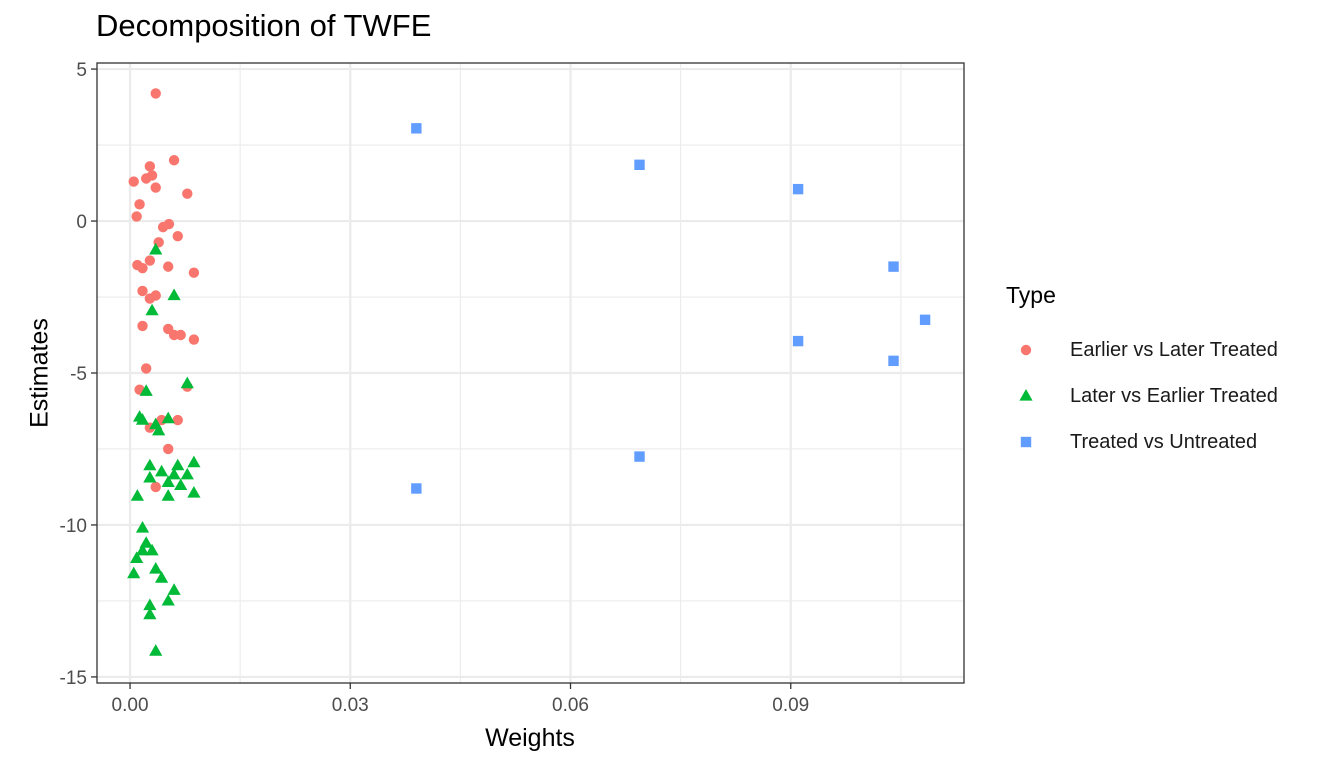 Image resolution: width=1344 pixels, height=768 pixels. Describe the element at coordinates (73, 526) in the screenshot. I see `y-tick-label: -10` at that location.